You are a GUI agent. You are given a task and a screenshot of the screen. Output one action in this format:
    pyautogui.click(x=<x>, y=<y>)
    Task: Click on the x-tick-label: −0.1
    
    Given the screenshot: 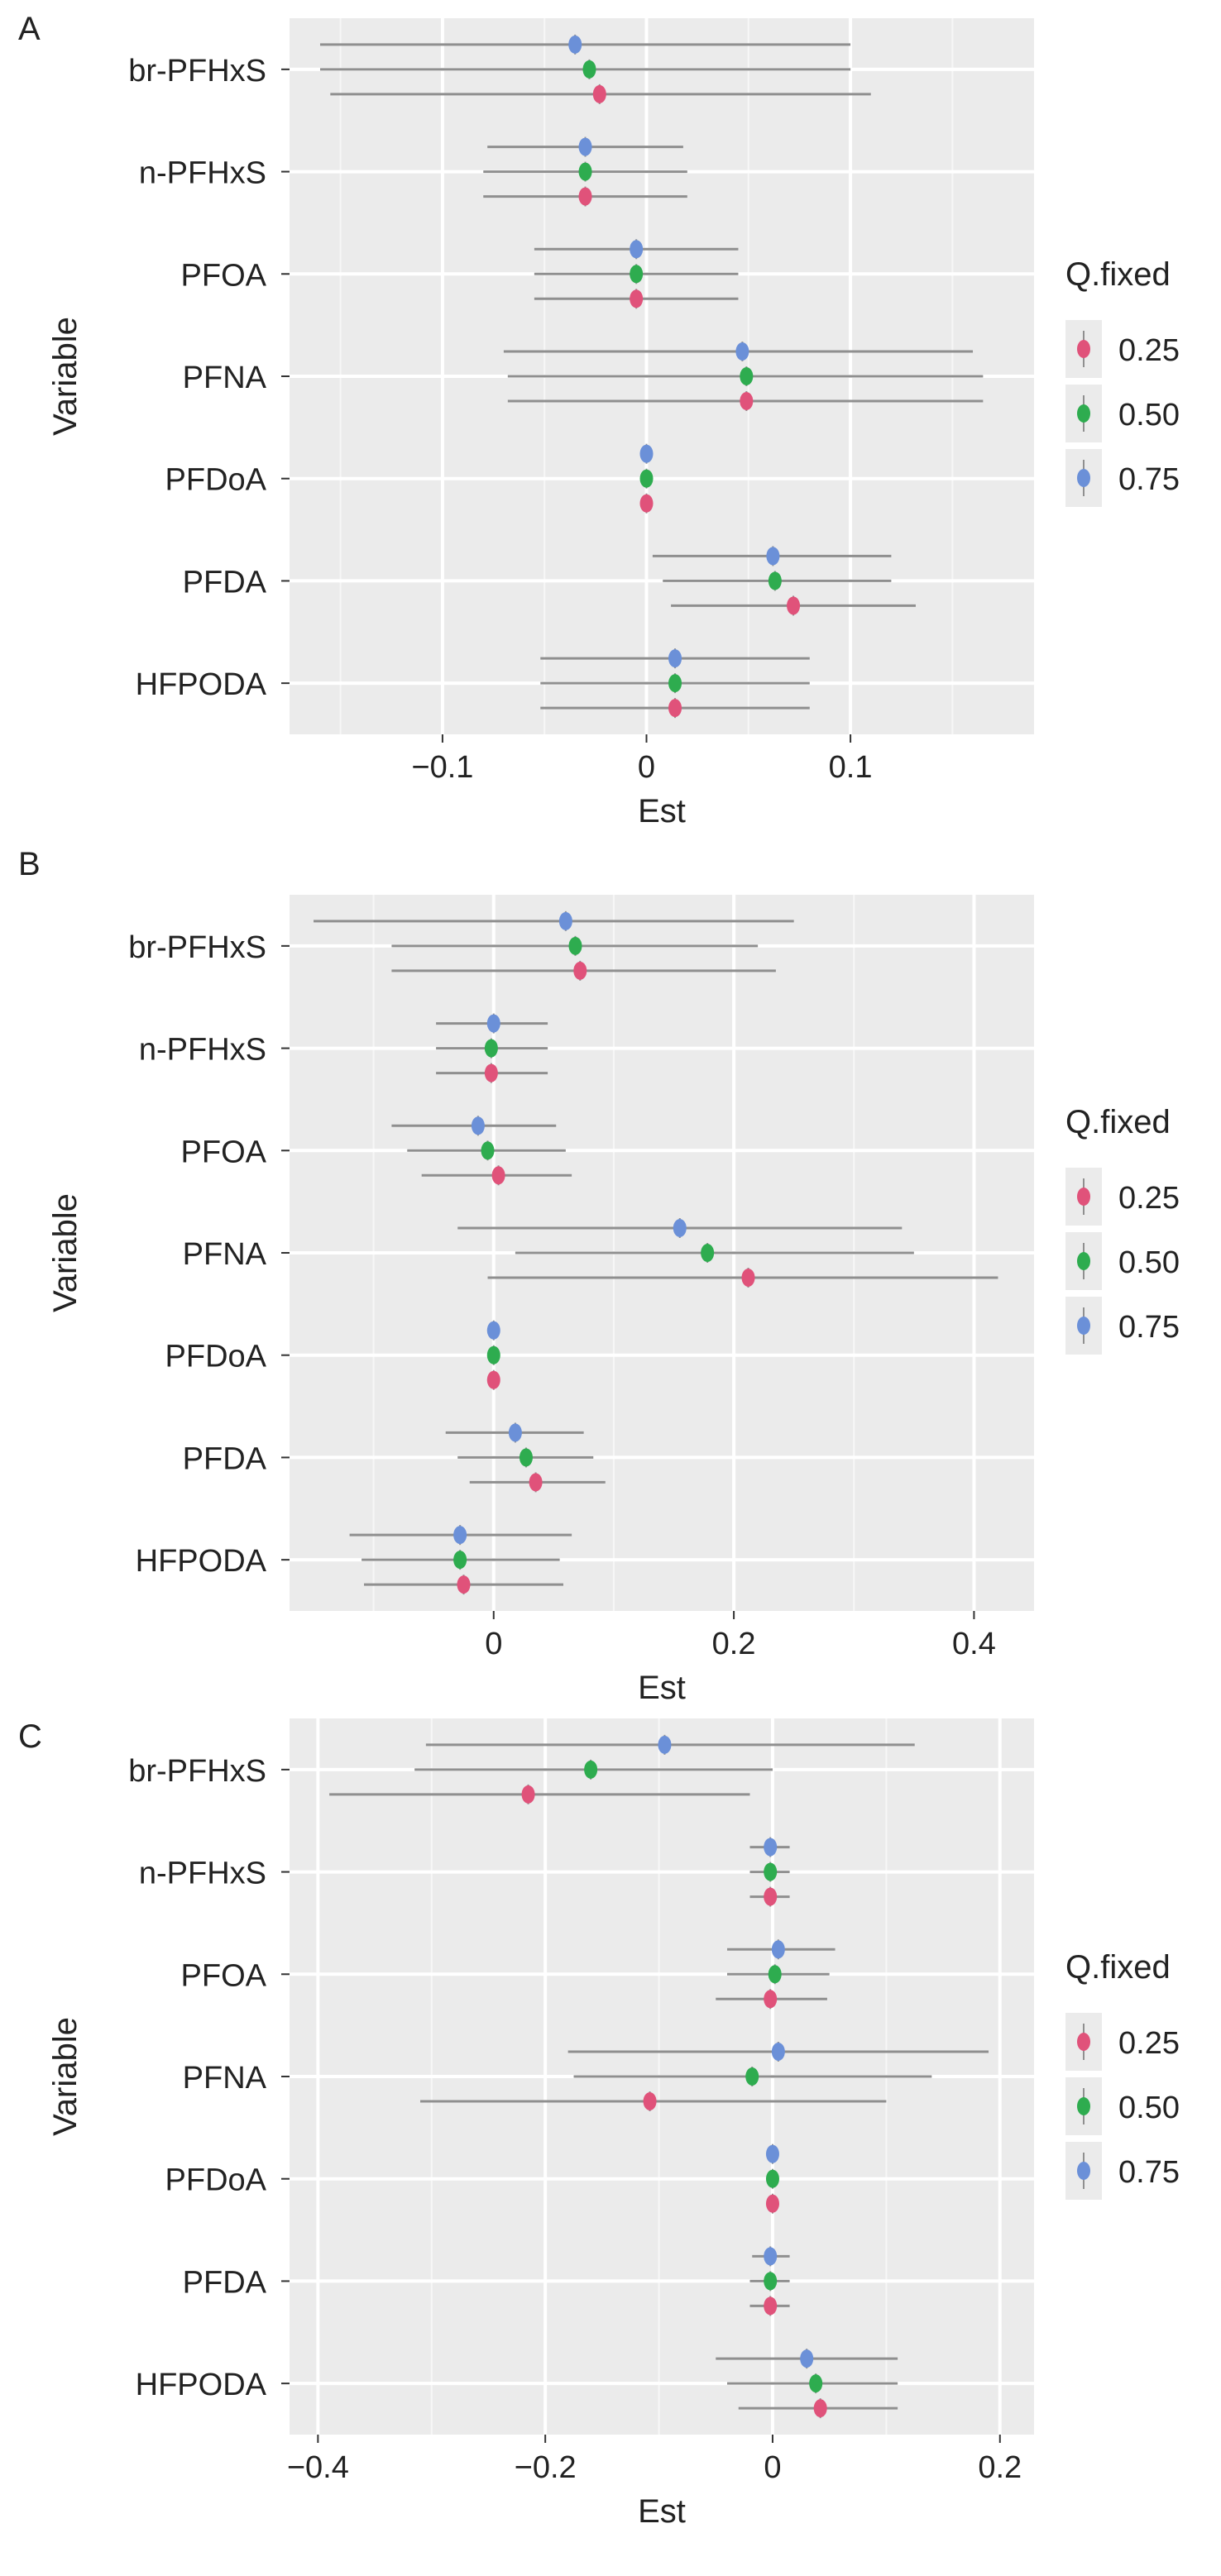 What is the action you would take?
    pyautogui.click(x=442, y=767)
    